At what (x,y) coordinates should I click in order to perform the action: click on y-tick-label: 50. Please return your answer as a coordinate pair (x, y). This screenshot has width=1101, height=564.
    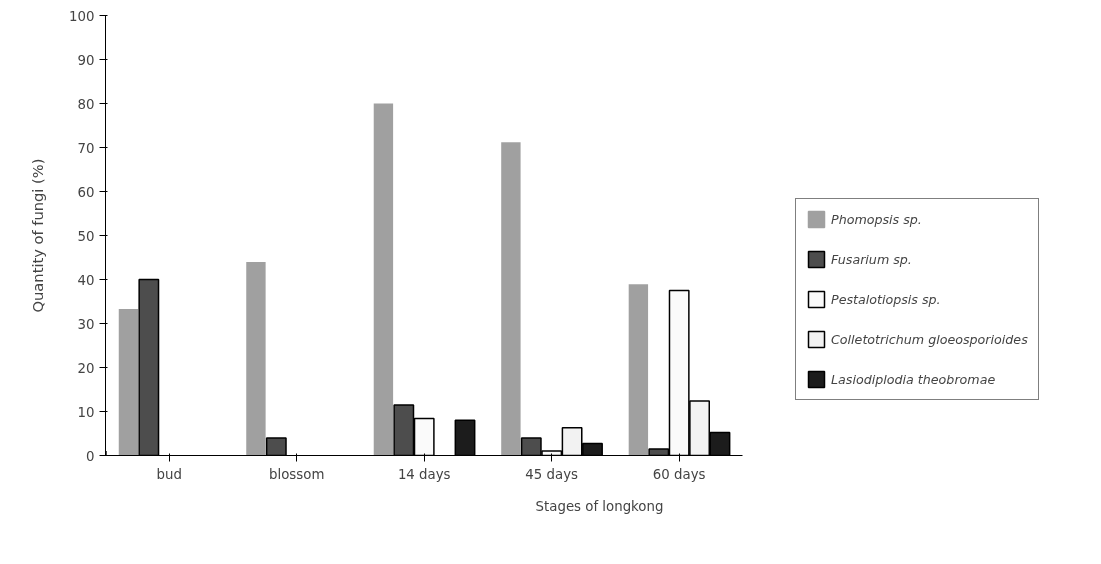
    Looking at the image, I should click on (86, 236).